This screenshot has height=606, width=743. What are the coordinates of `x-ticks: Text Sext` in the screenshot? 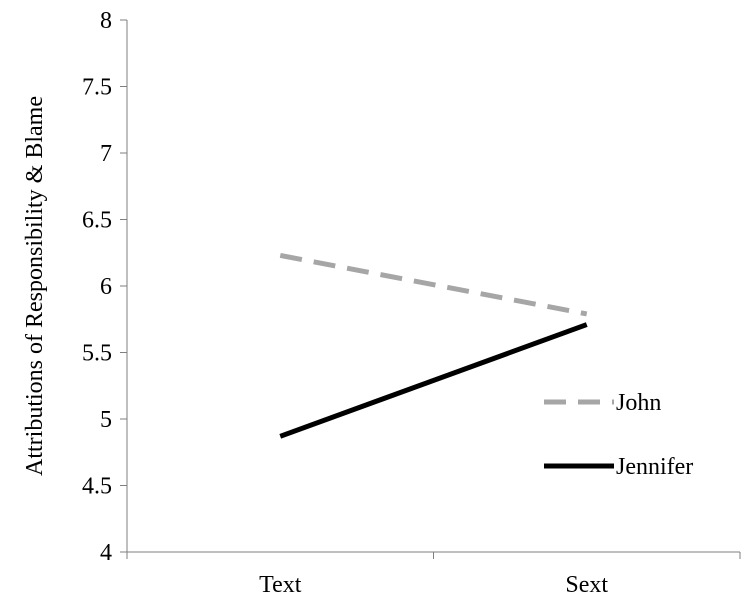 It's located at (433, 575).